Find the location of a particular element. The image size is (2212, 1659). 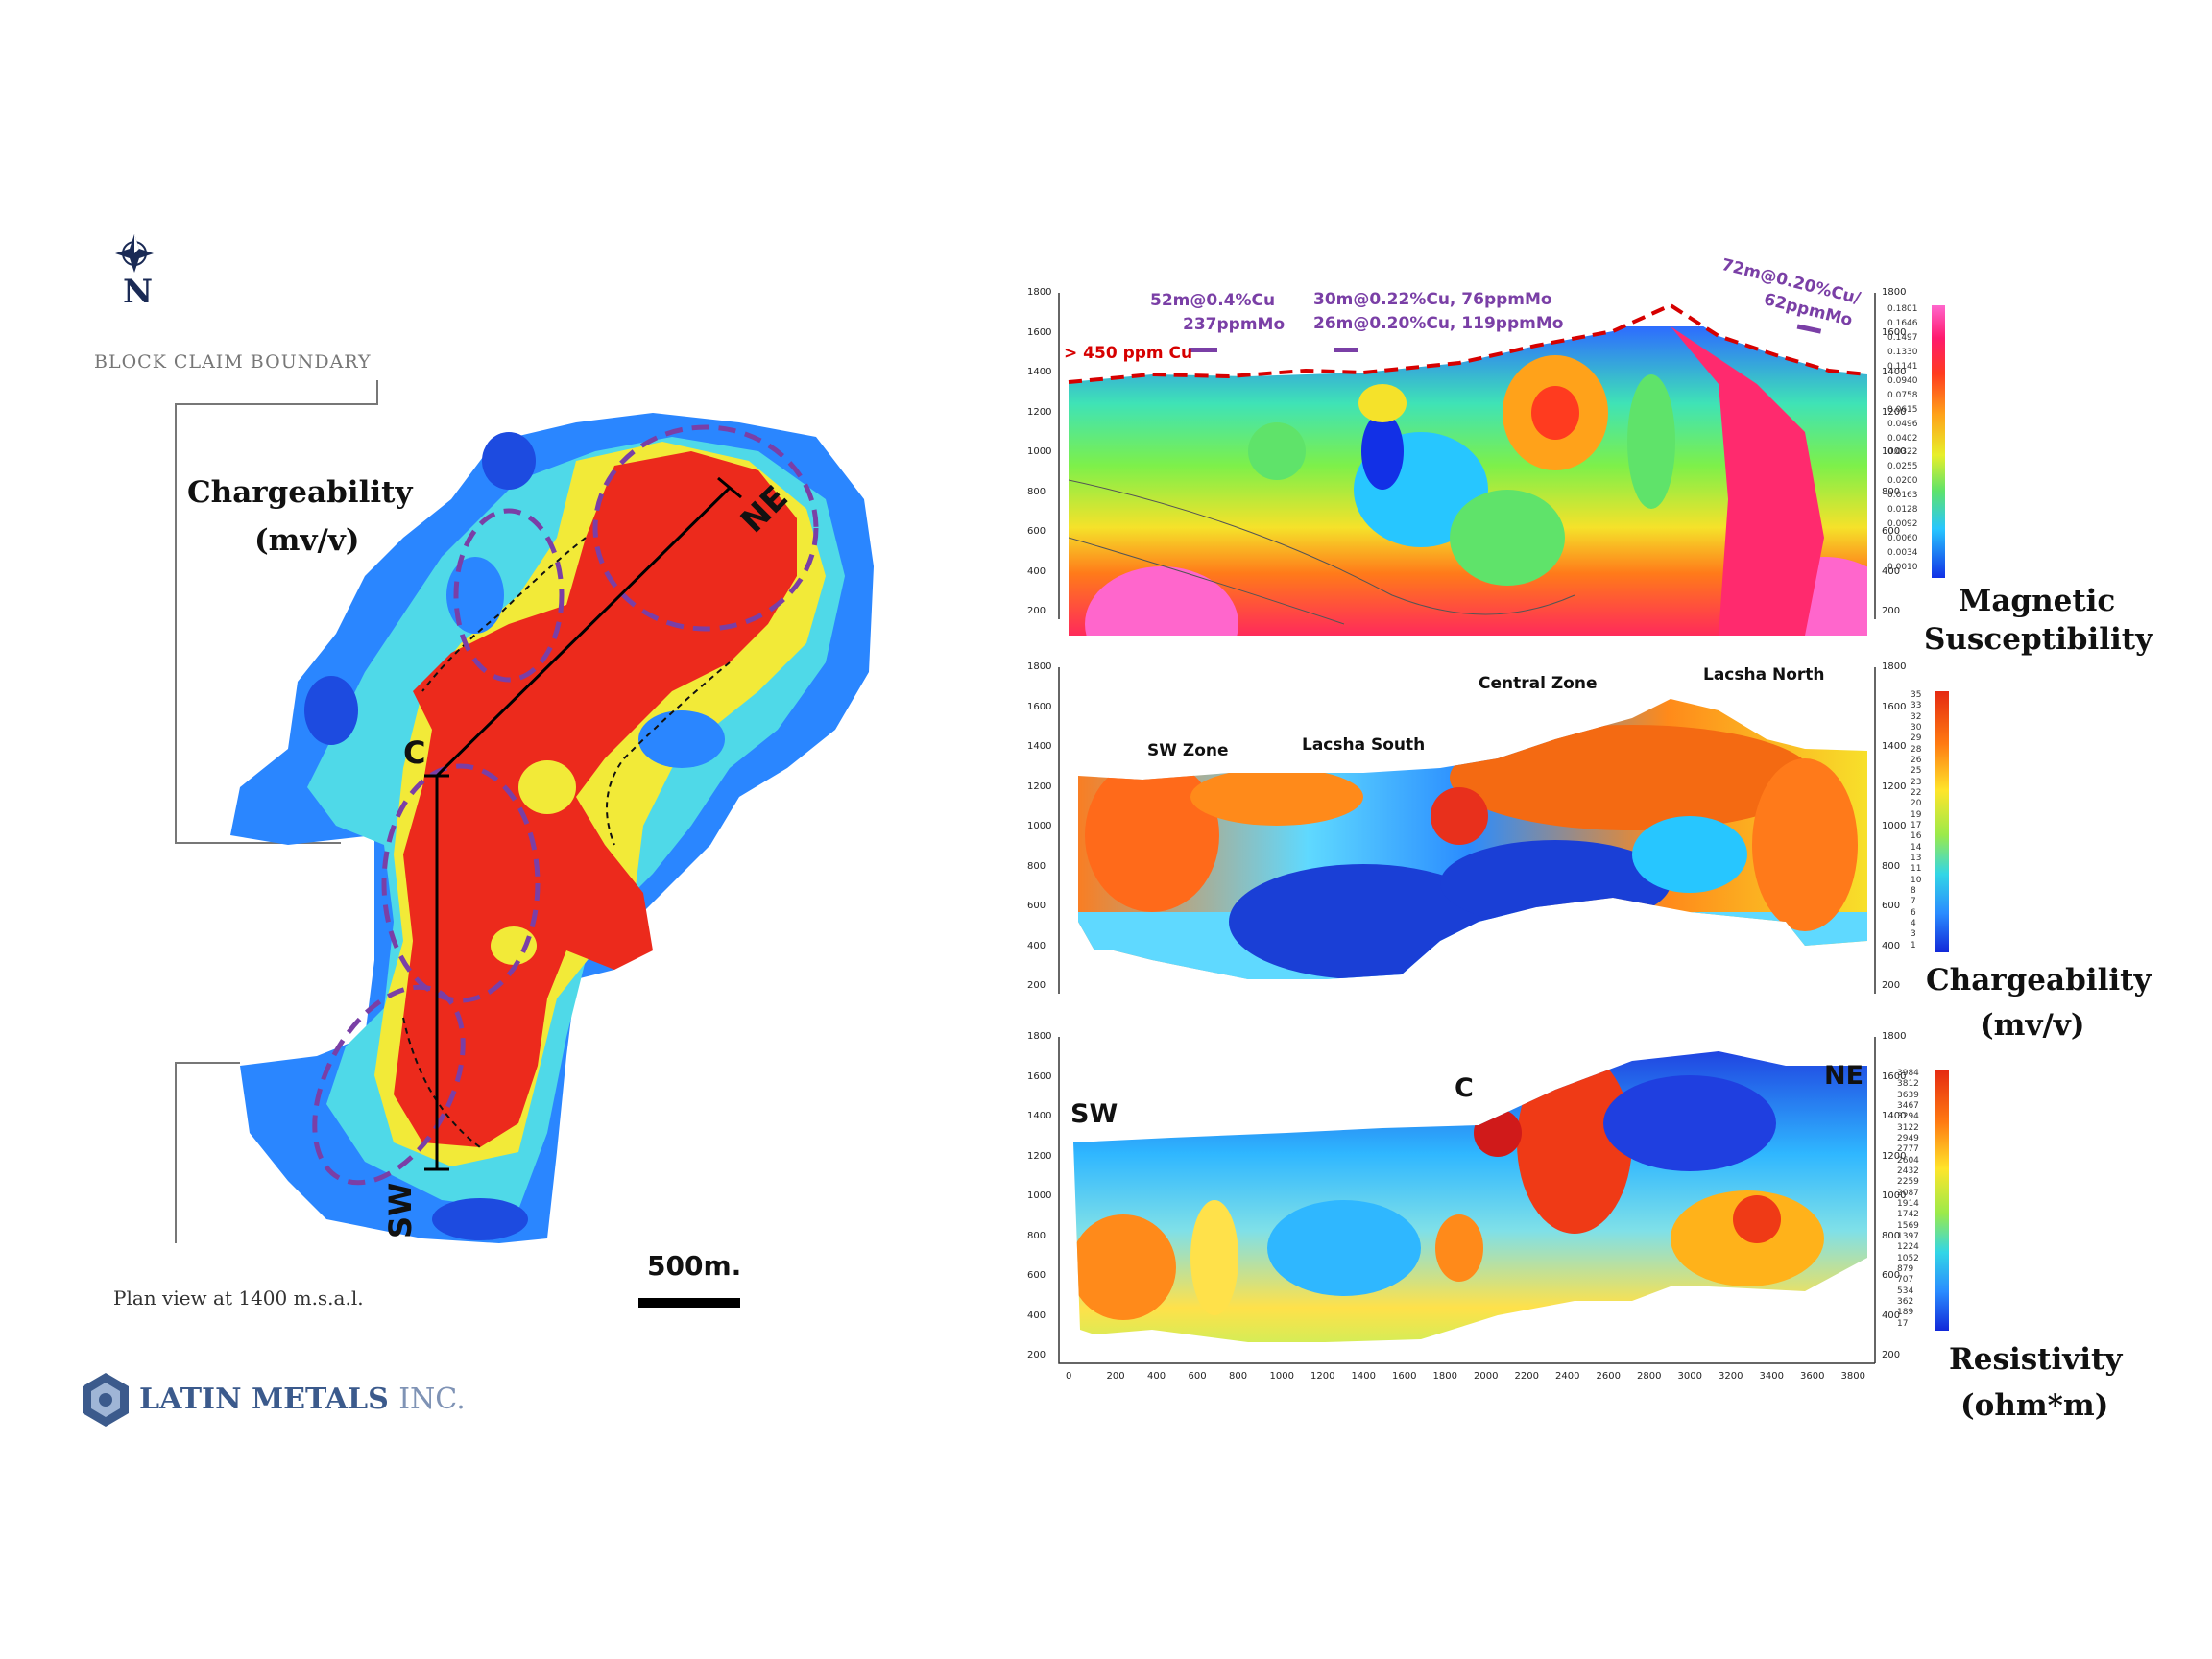

section-label-sw: SW is located at coordinates (400, 1210).